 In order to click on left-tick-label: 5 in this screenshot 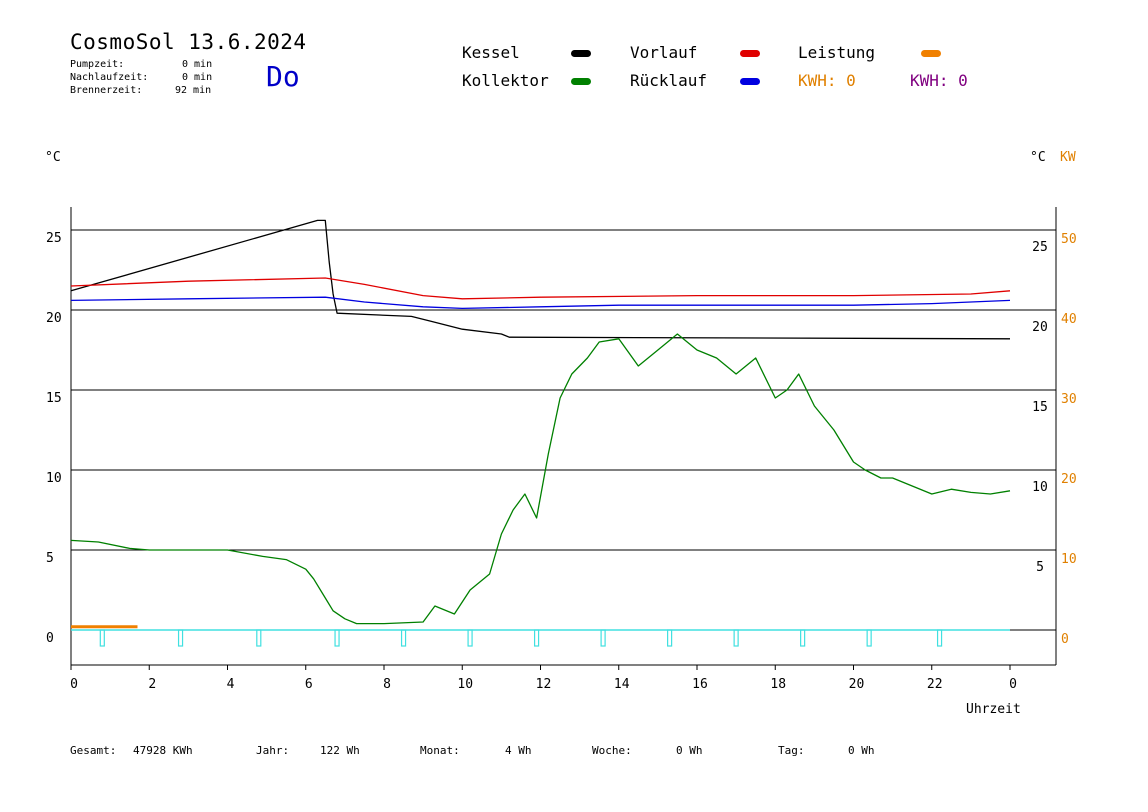, I will do `click(50, 558)`.